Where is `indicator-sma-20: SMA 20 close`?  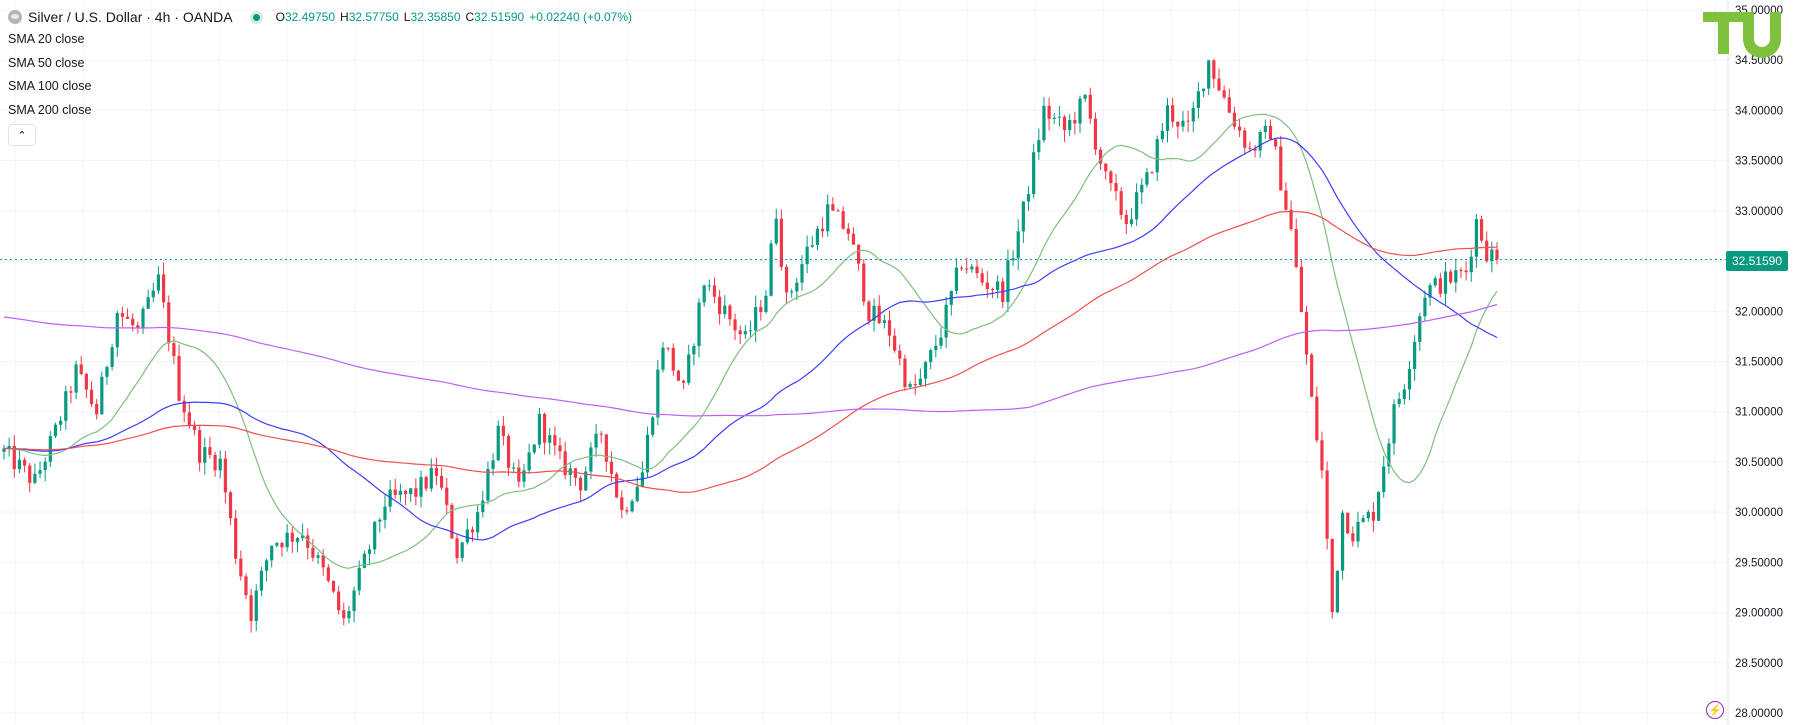 indicator-sma-20: SMA 20 close is located at coordinates (320, 40).